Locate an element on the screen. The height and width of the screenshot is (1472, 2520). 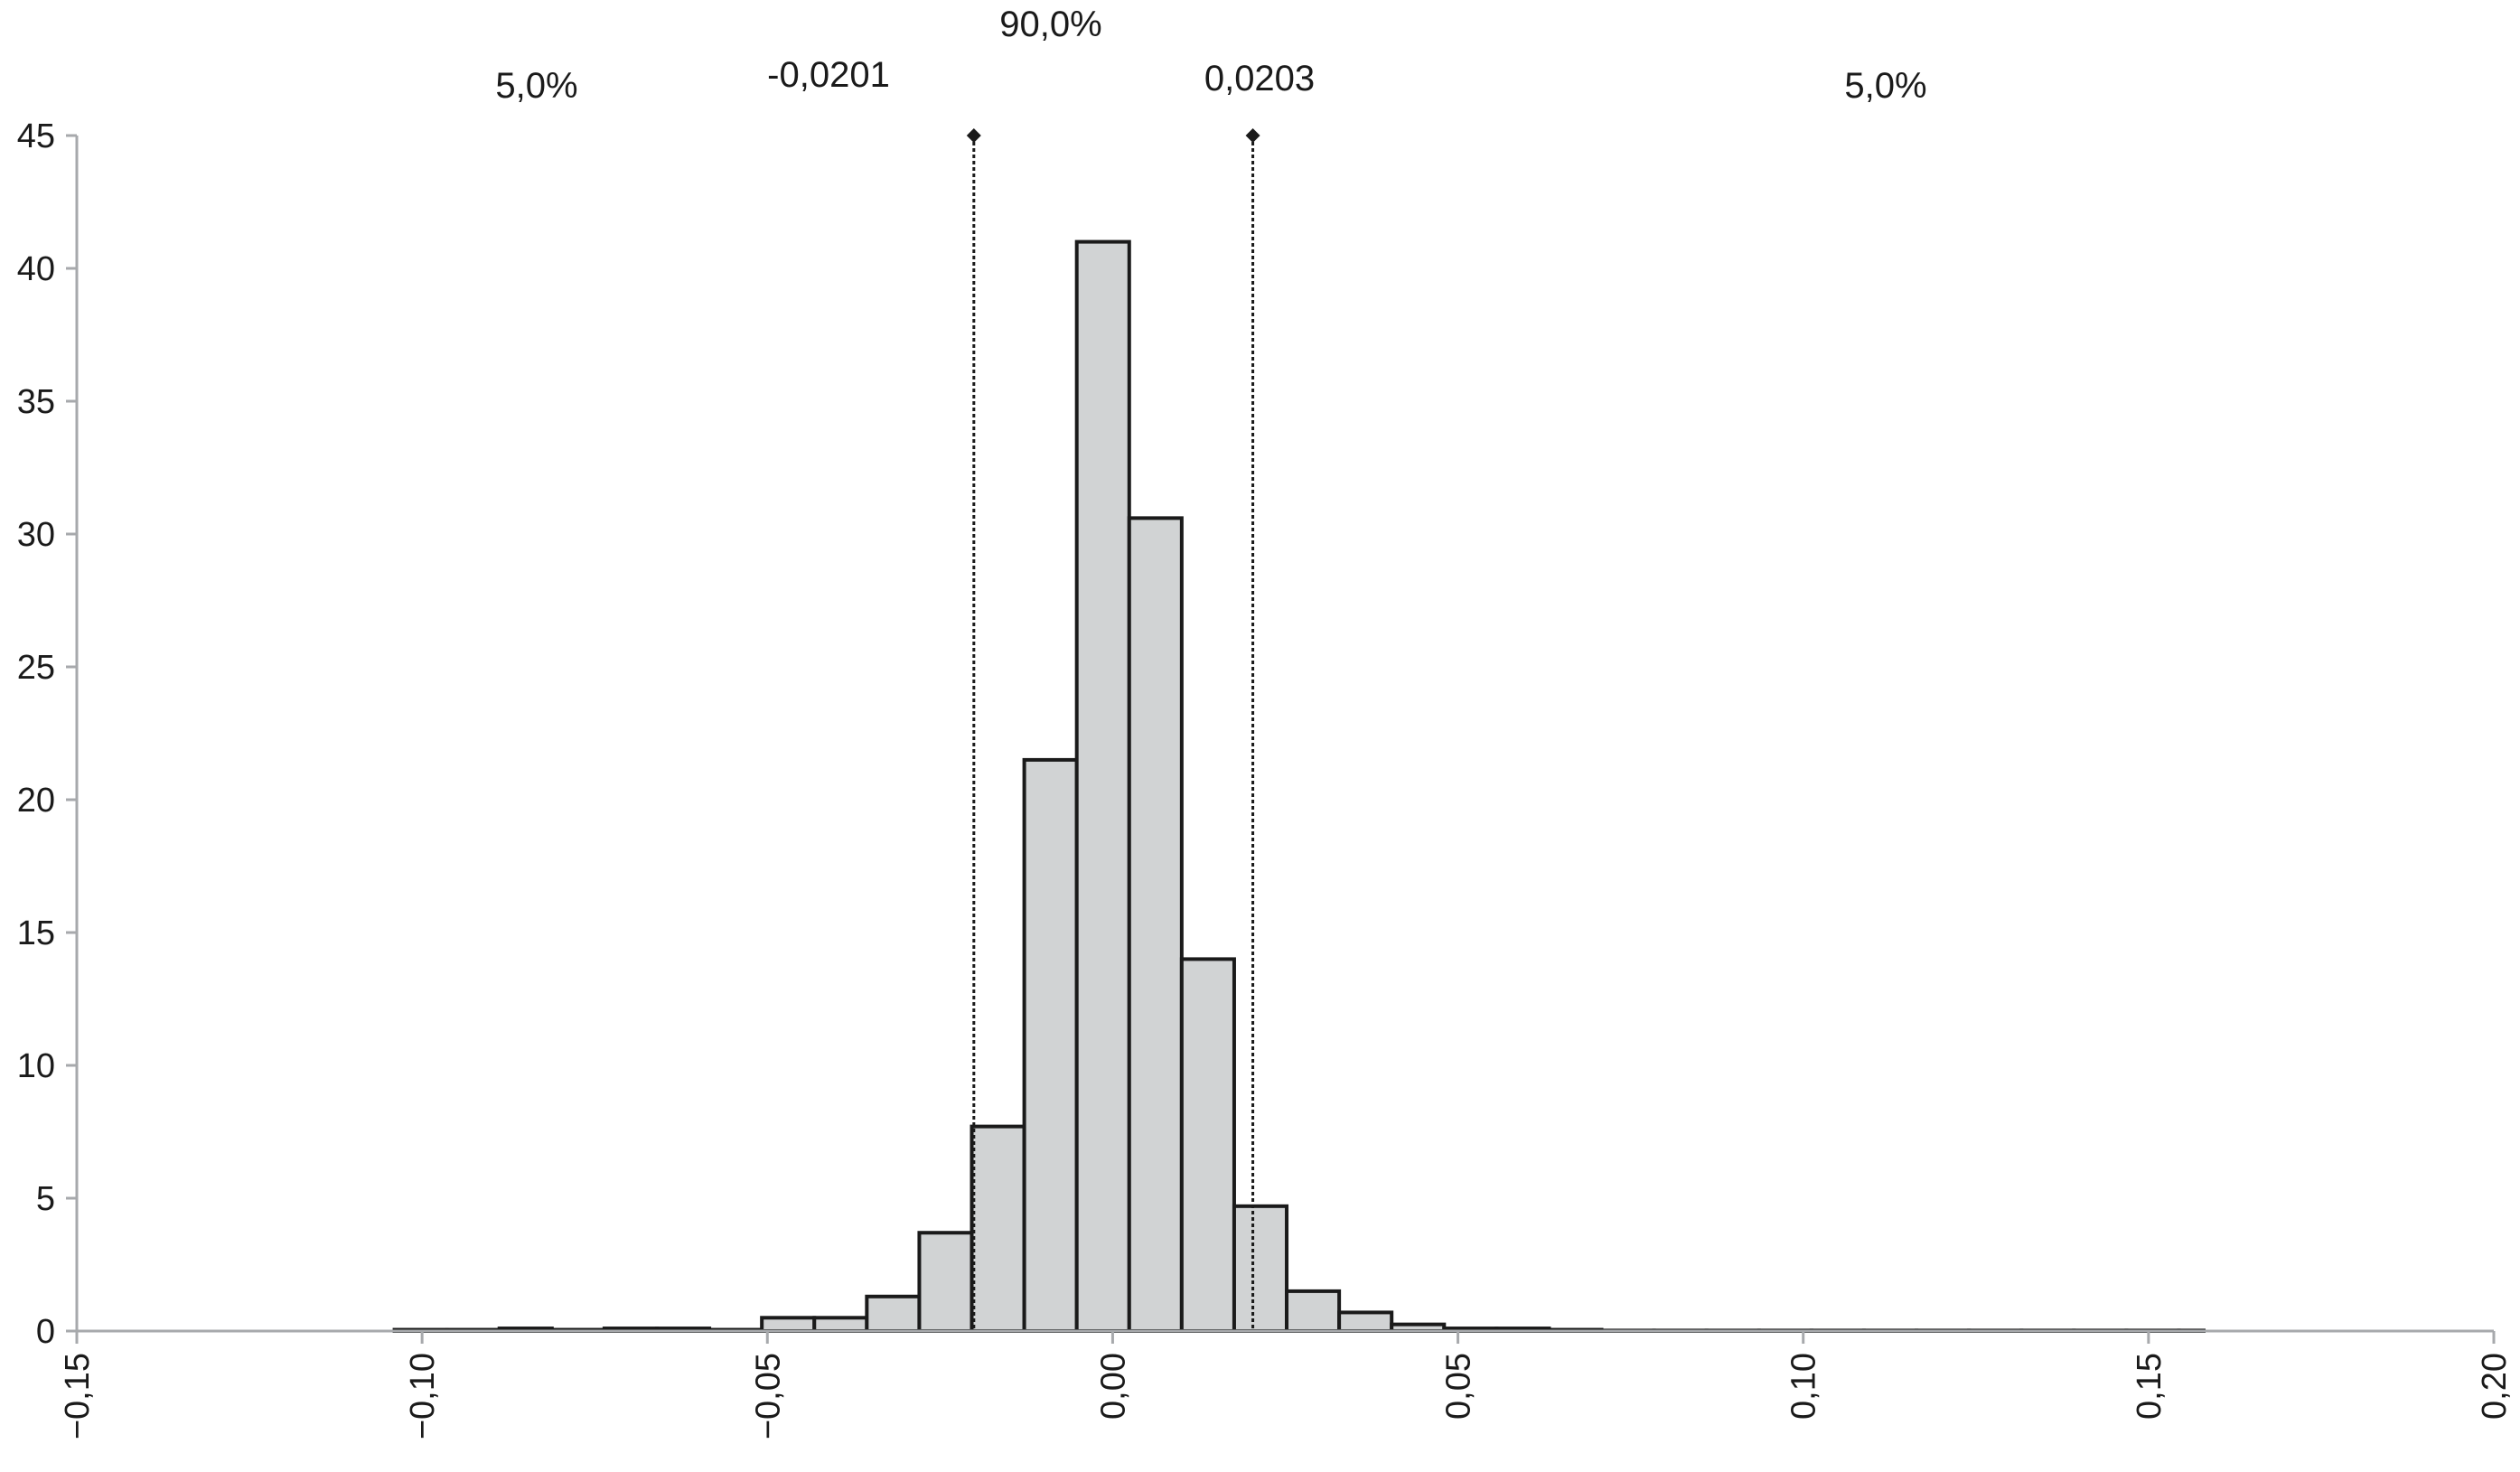
y-tick-label: 10 is located at coordinates (36, 1066).